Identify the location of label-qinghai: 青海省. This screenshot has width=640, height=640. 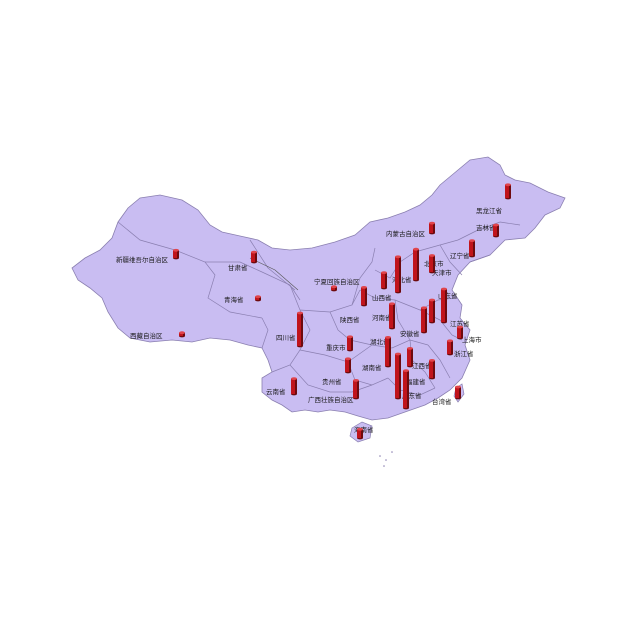
(234, 299).